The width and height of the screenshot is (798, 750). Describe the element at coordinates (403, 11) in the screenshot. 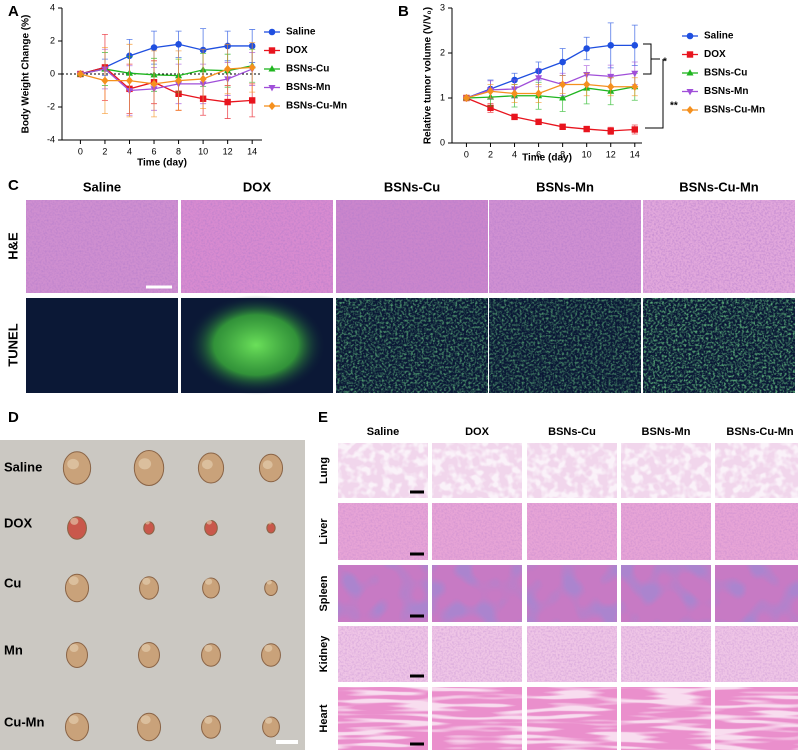

I see `panel-label: B` at that location.